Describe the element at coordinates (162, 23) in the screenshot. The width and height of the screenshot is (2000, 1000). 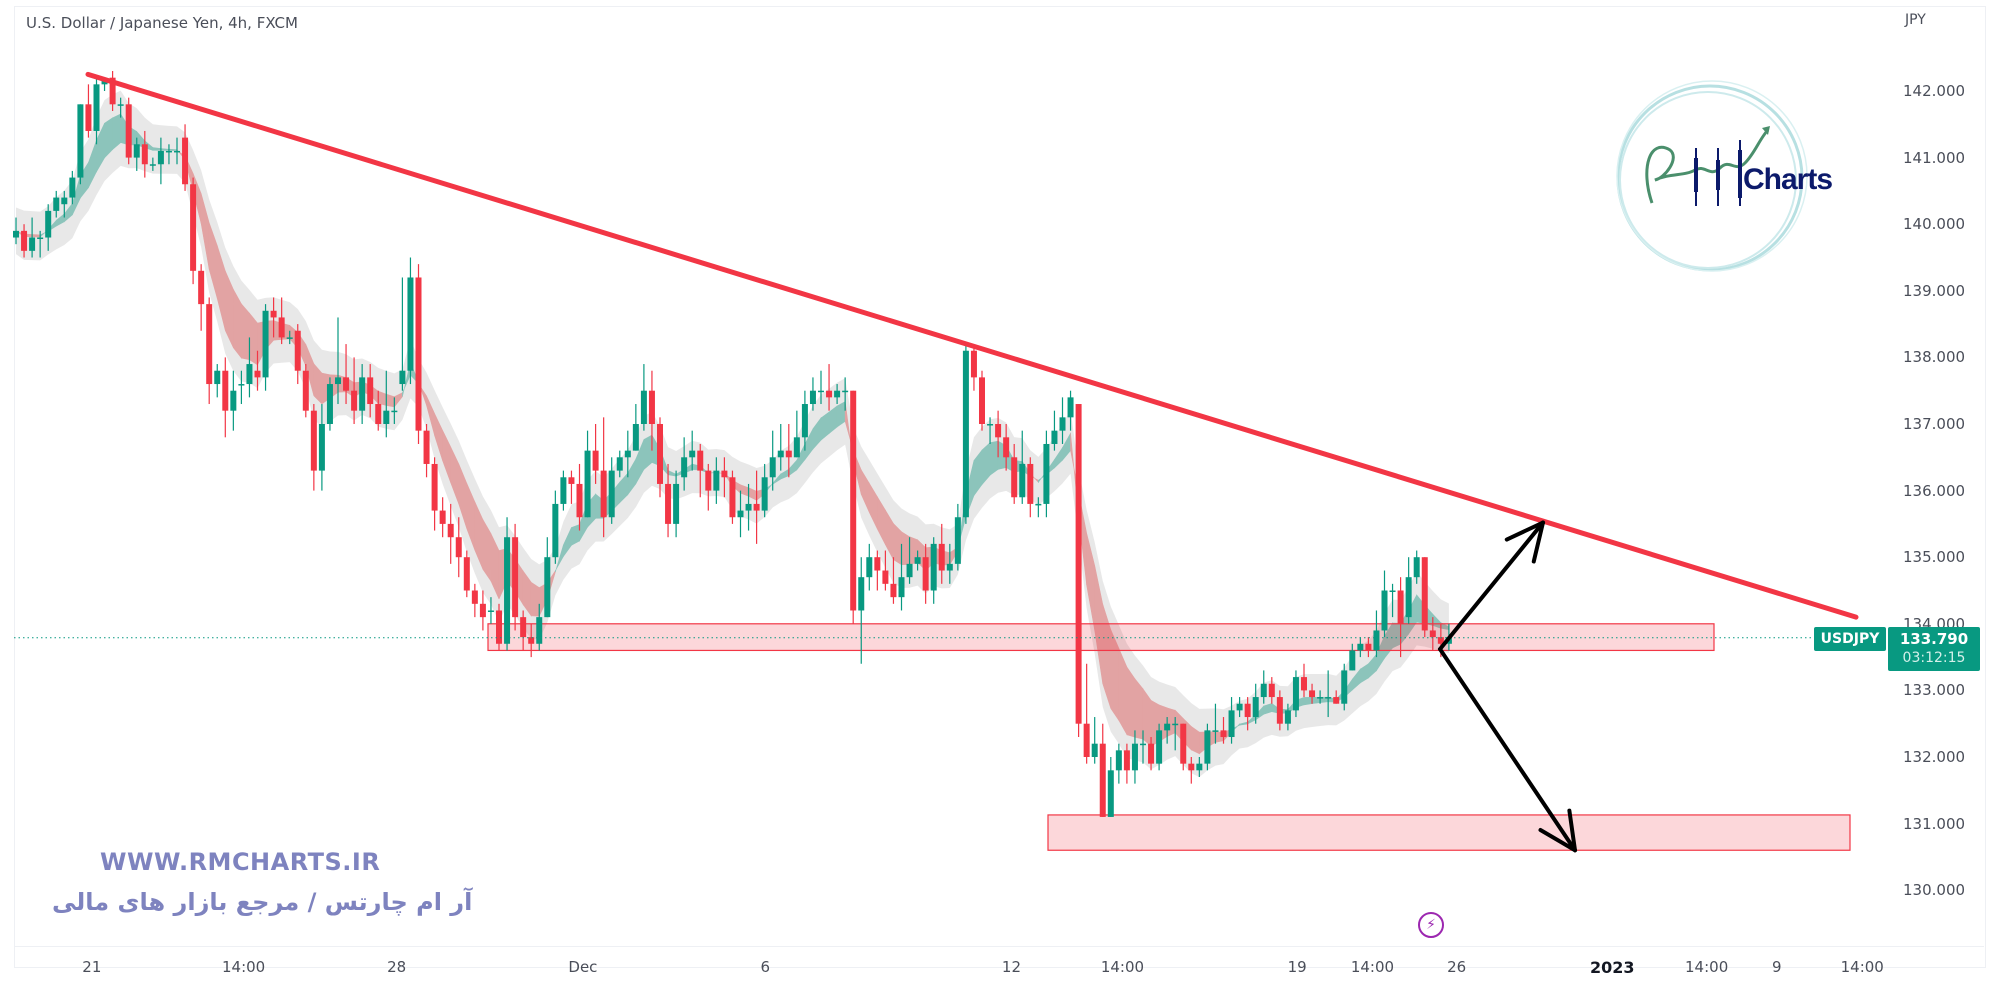
I see `symbol-title: U.S. Dollar / Japanese Yen, 4h, FXCM` at that location.